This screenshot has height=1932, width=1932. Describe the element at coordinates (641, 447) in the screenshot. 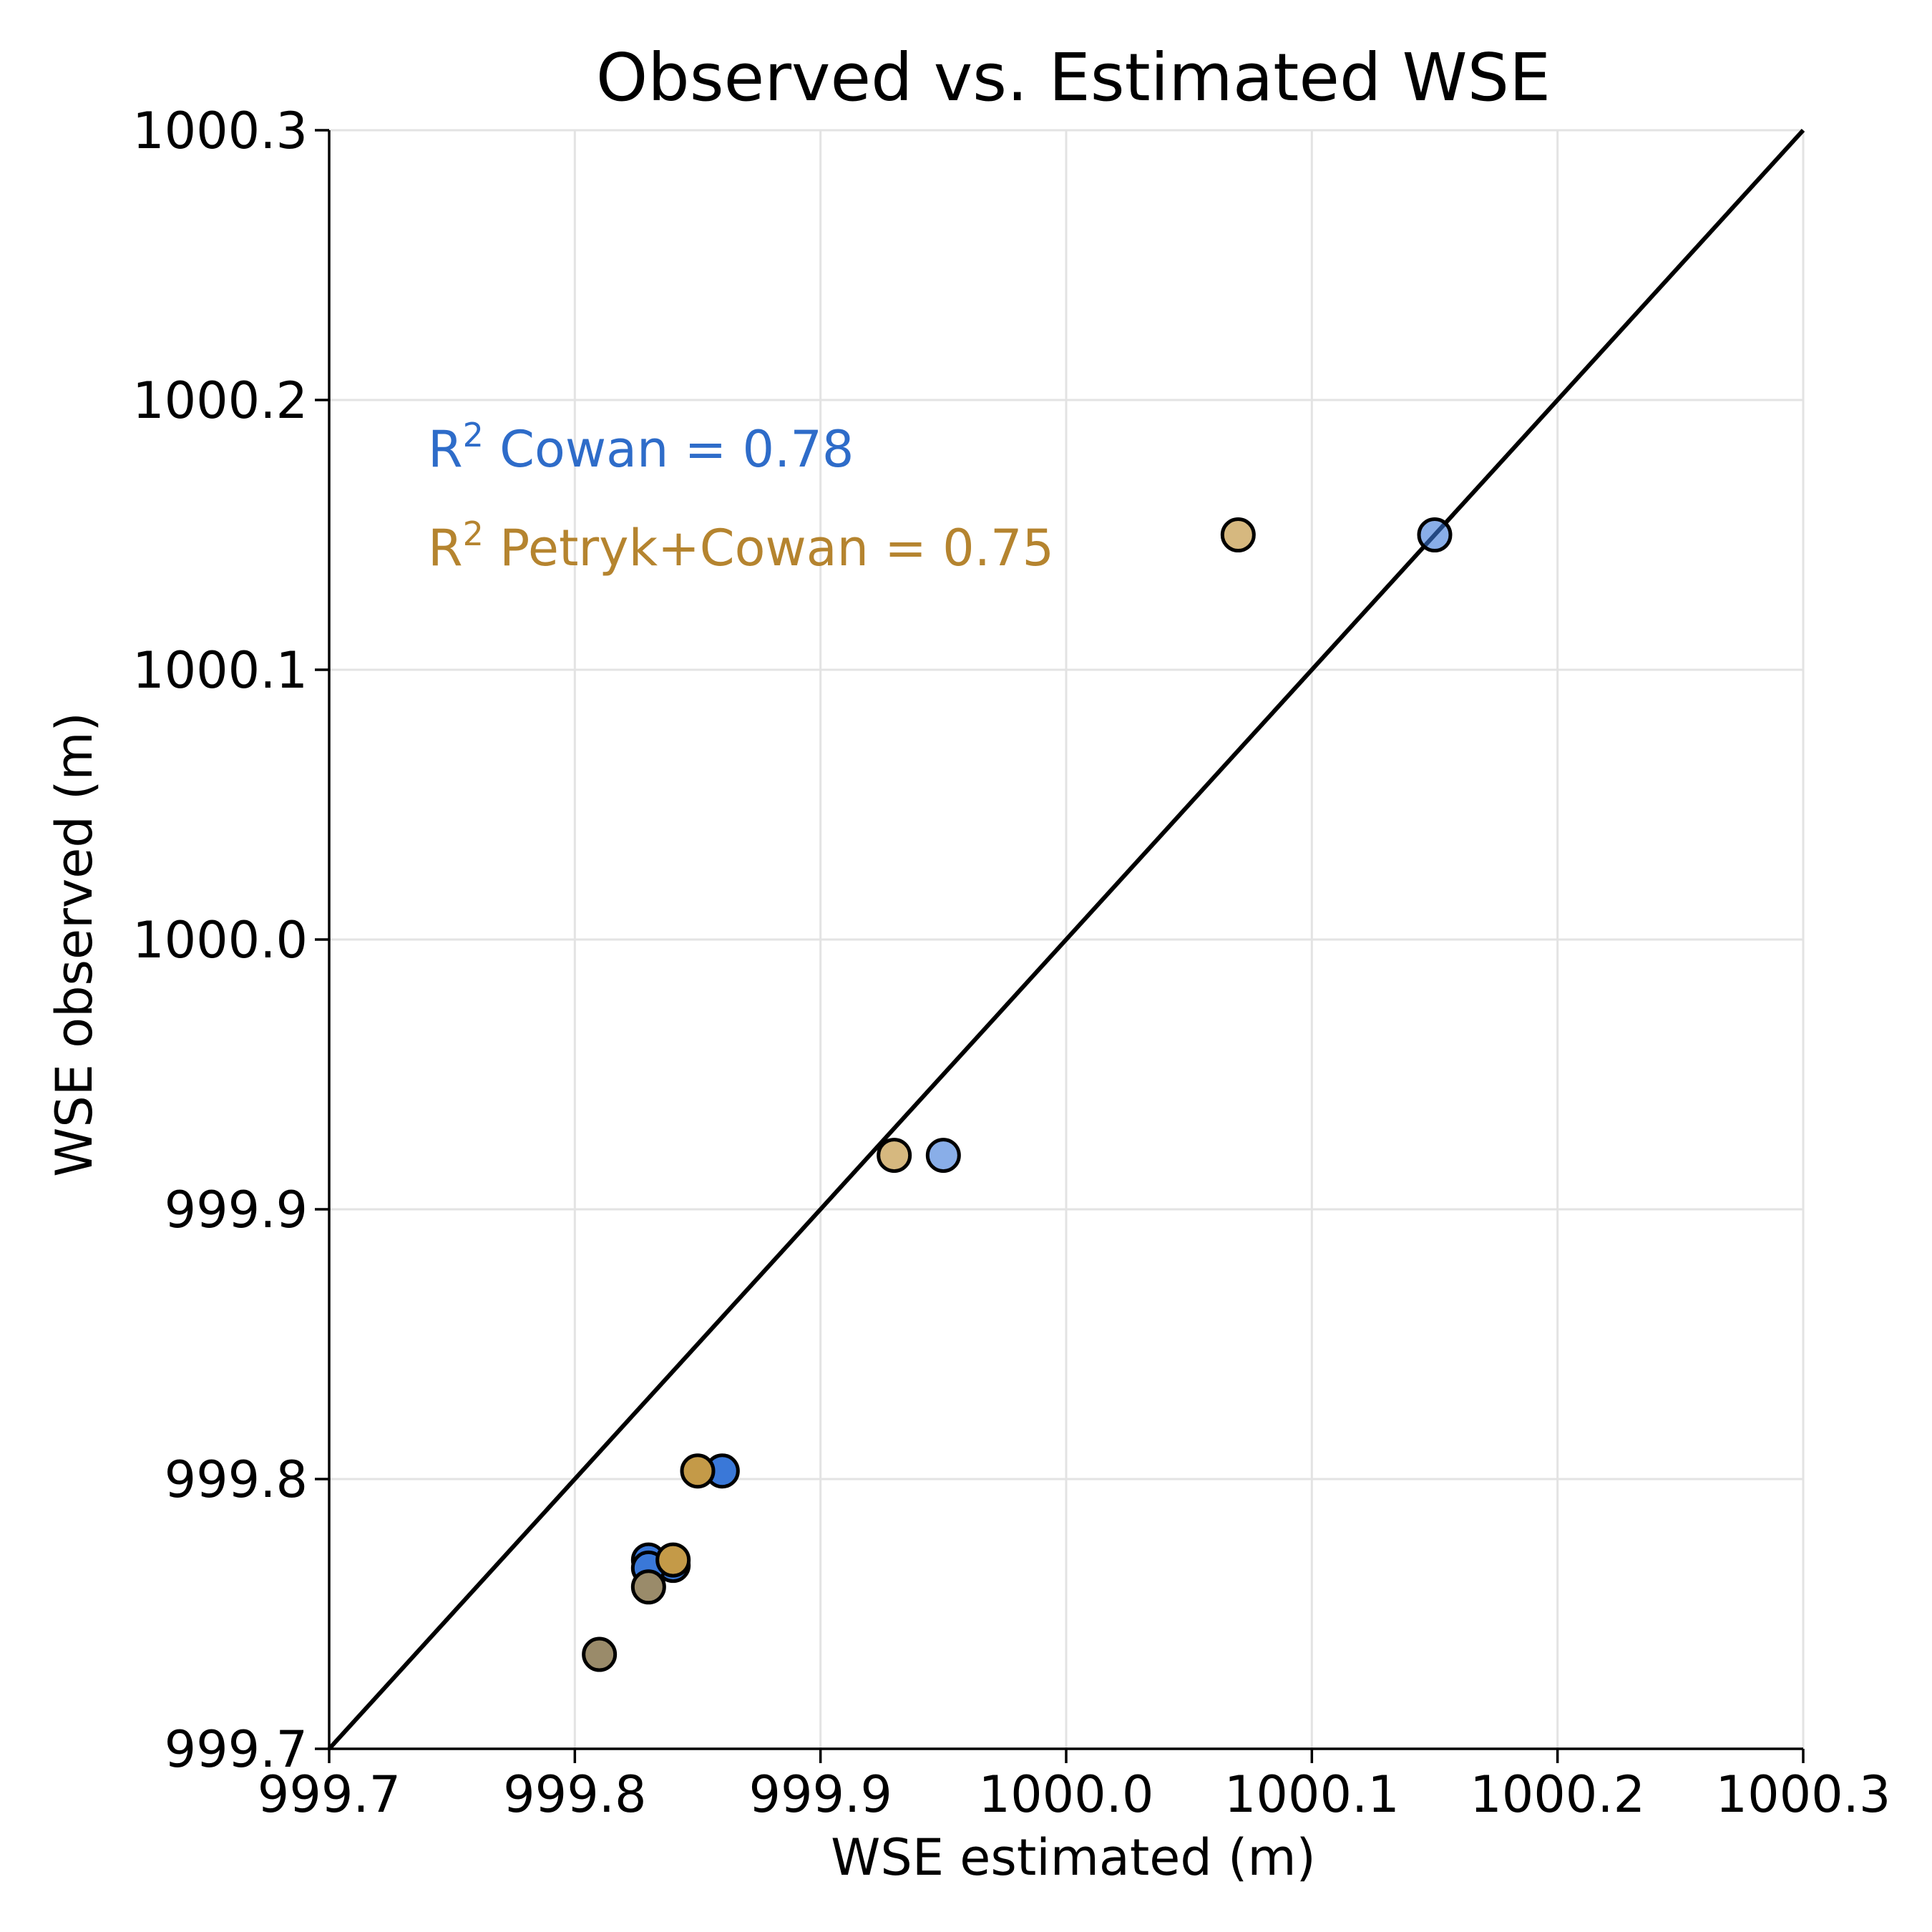

I see `r-squared-annotation: R2 Cowan = 0.78` at that location.